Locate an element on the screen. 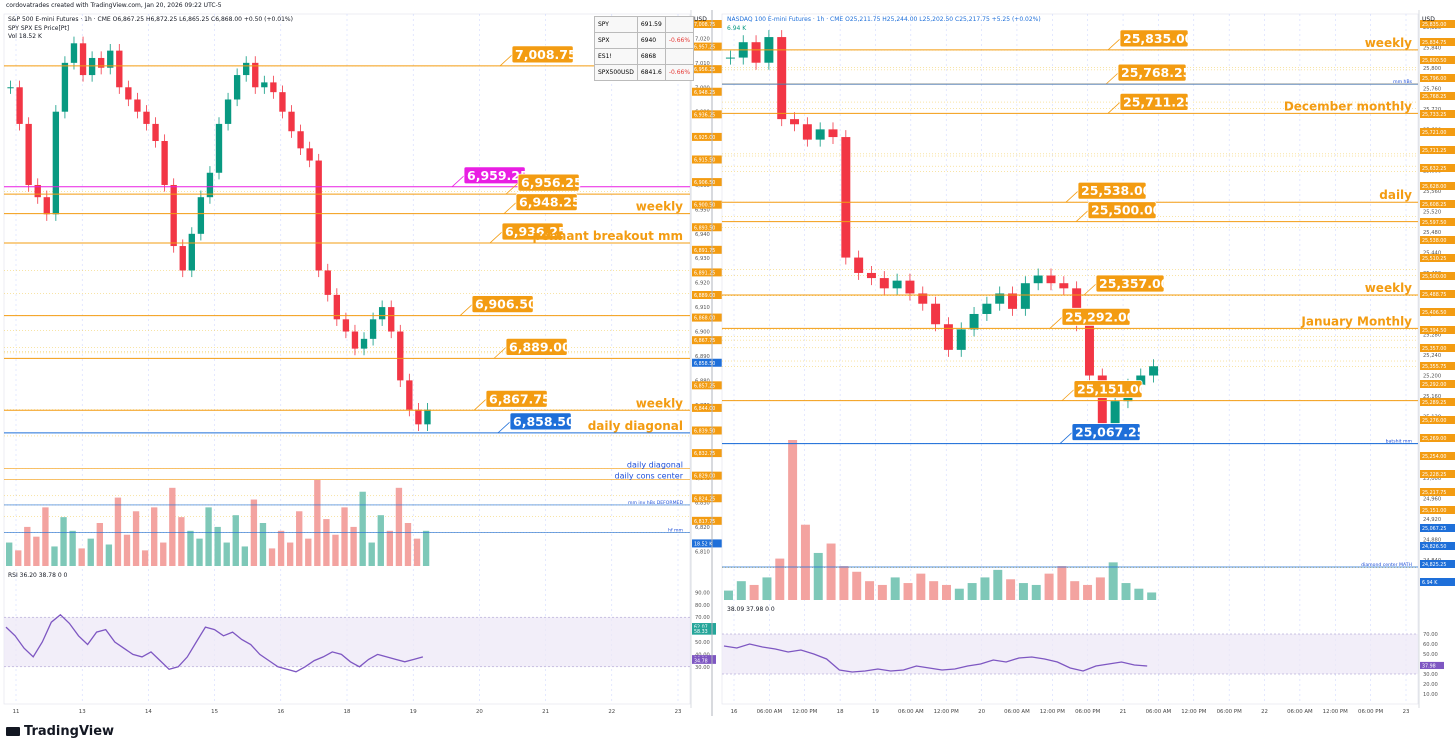 The image size is (1456, 750). axis-price-tag-label: 25,276.00 is located at coordinates (1434, 421).